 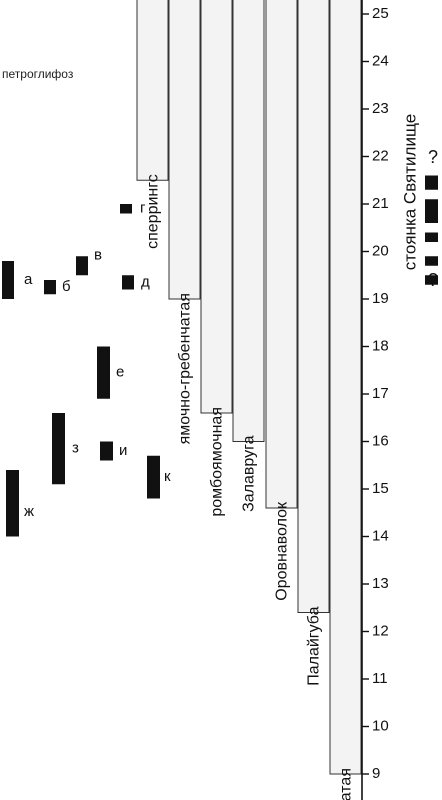 I want to click on axis-tick: 19, so click(x=375, y=298).